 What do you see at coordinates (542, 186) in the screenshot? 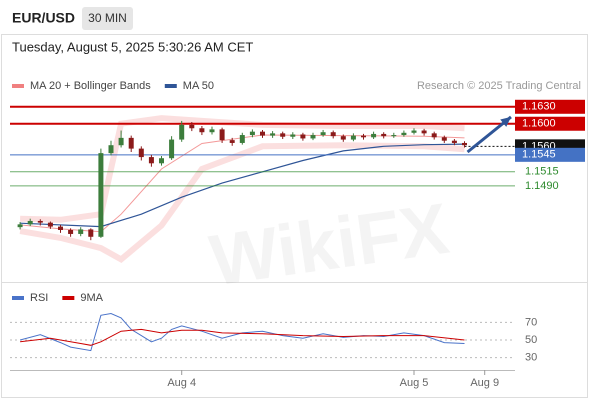
I see `level-label: 1.1490` at bounding box center [542, 186].